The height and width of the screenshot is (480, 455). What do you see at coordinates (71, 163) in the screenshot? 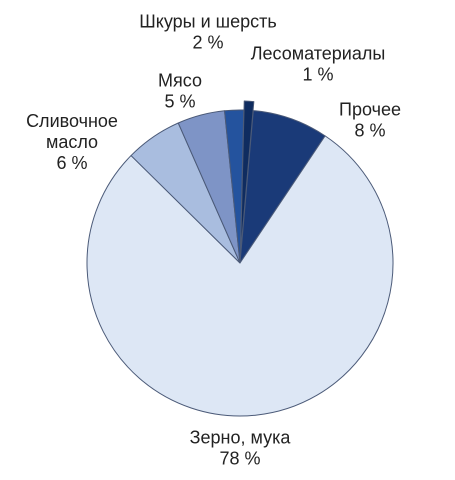
I see `slice-value-2: 6 %` at bounding box center [71, 163].